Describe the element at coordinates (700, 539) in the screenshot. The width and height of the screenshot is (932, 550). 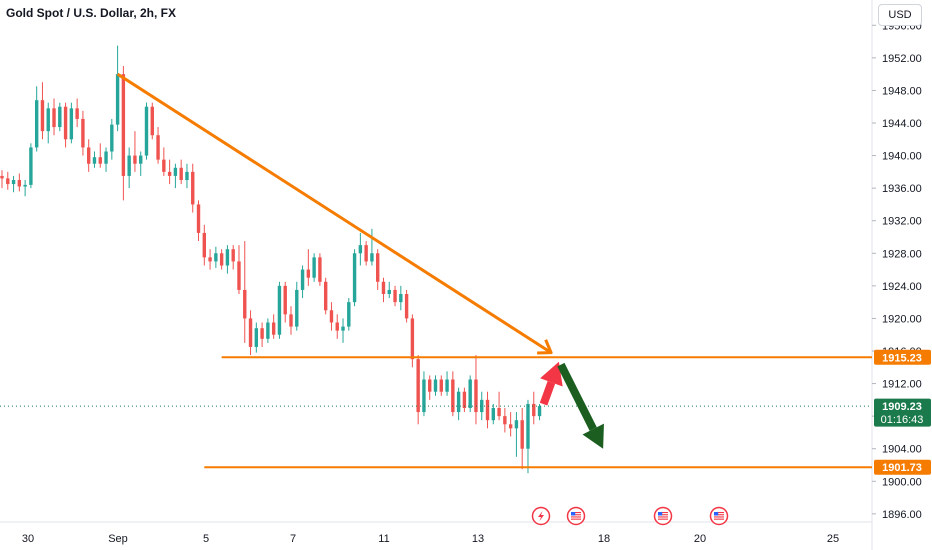
I see `x-tick-label: 20` at that location.